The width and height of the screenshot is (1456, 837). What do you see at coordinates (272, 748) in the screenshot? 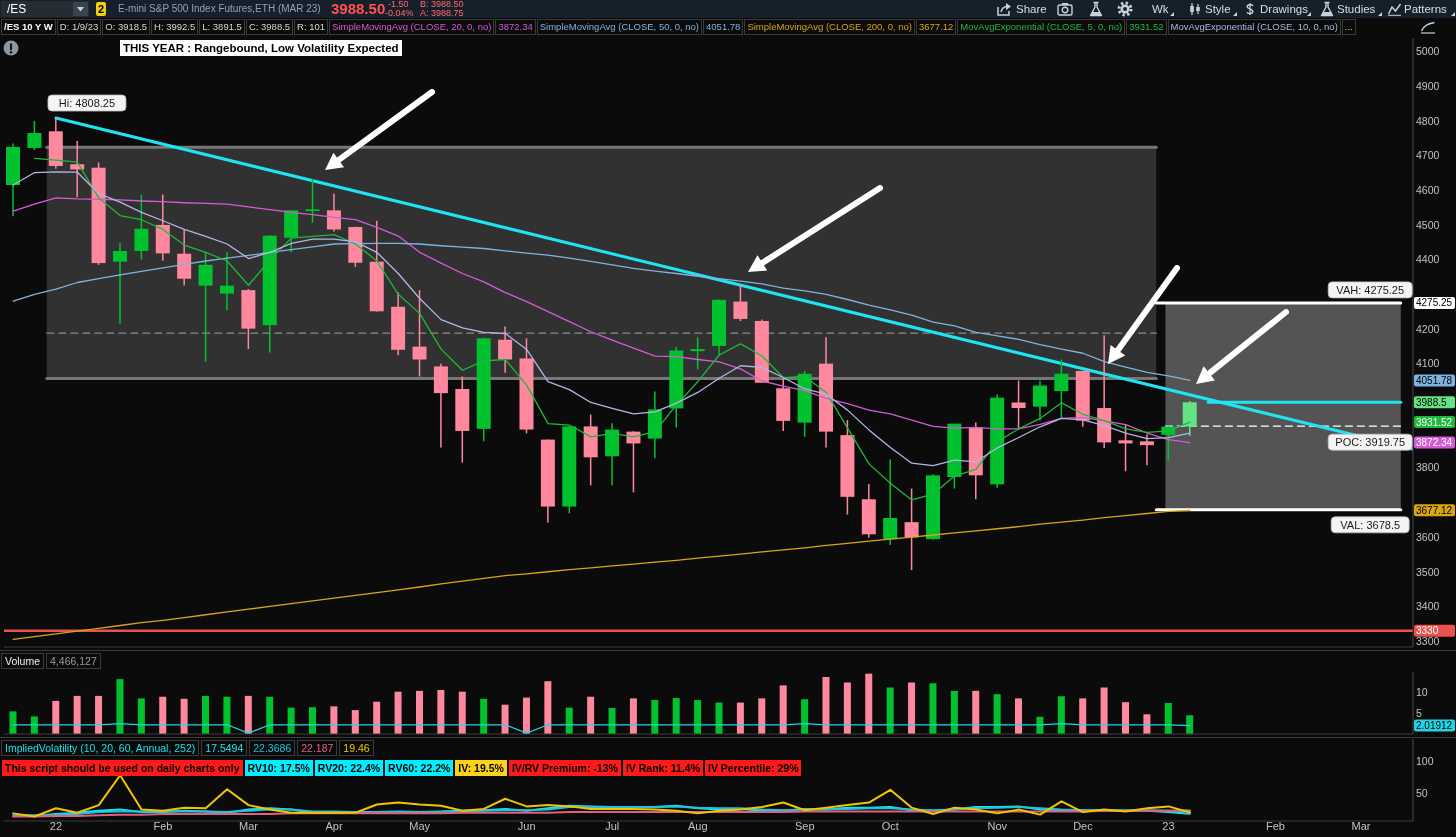
I see `annotation: 22.3686` at bounding box center [272, 748].